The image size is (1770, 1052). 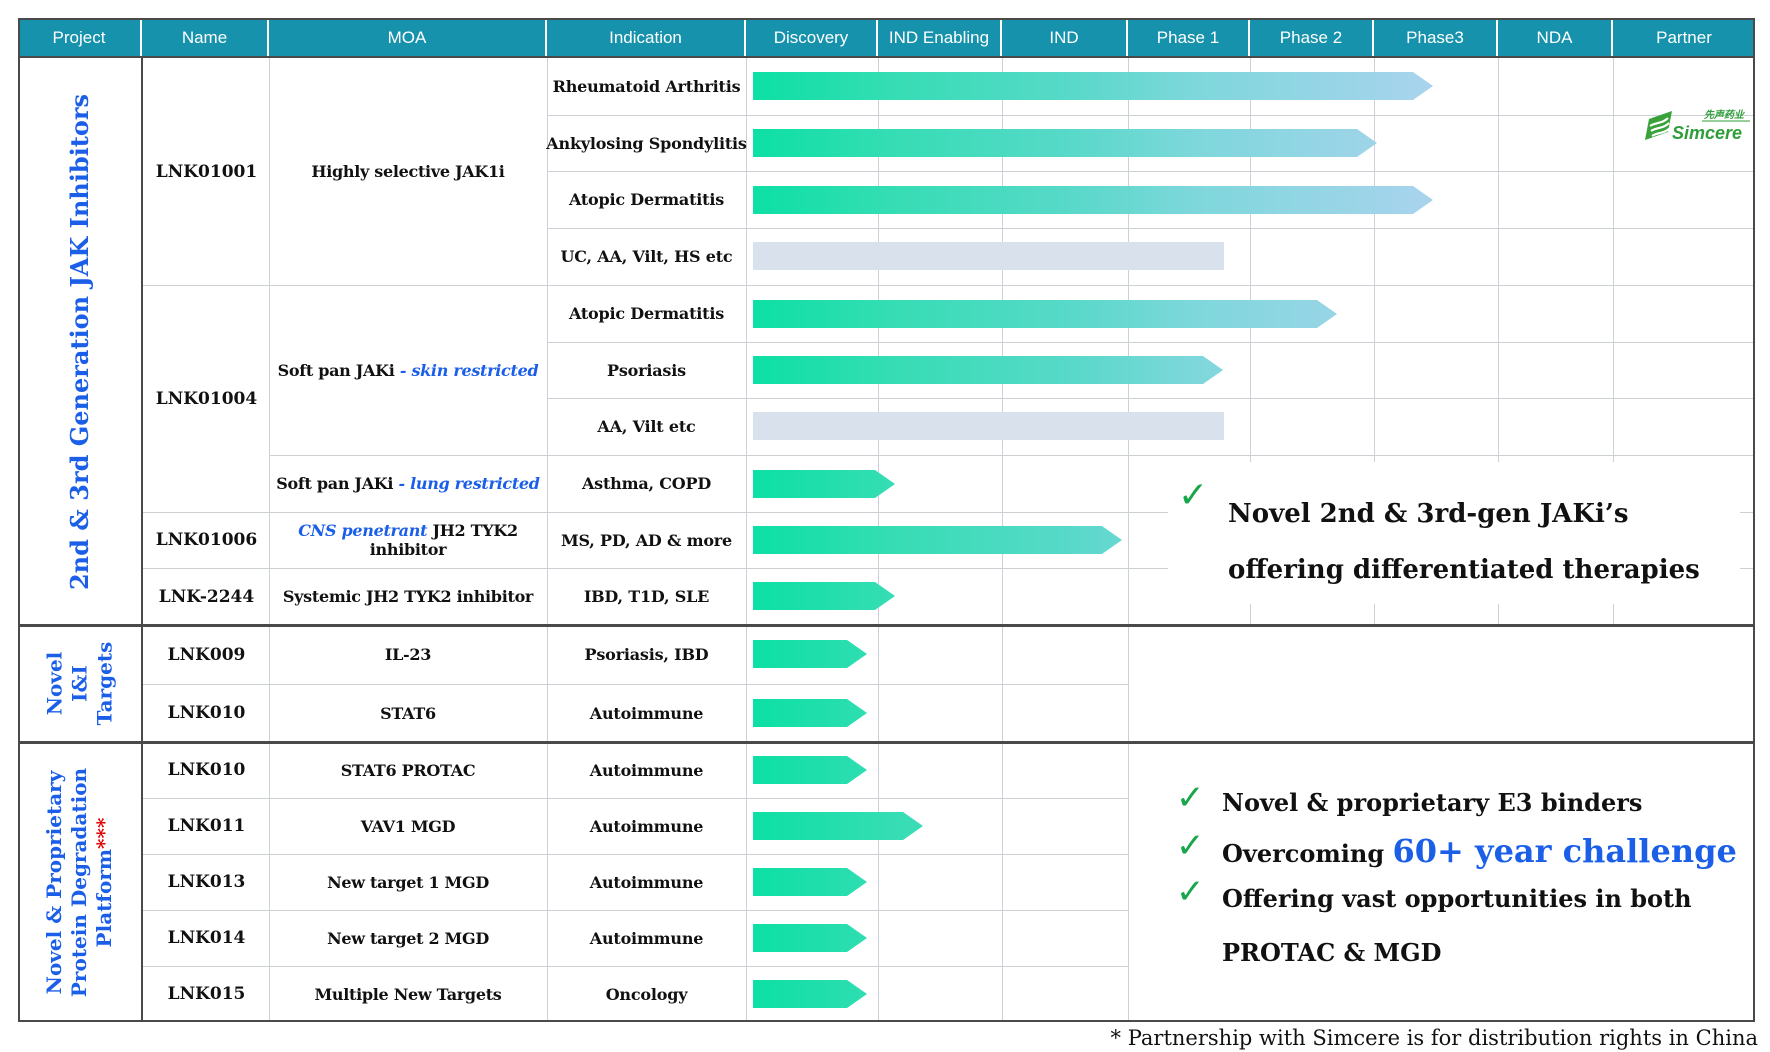 I want to click on header-divider, so click(x=886, y=57).